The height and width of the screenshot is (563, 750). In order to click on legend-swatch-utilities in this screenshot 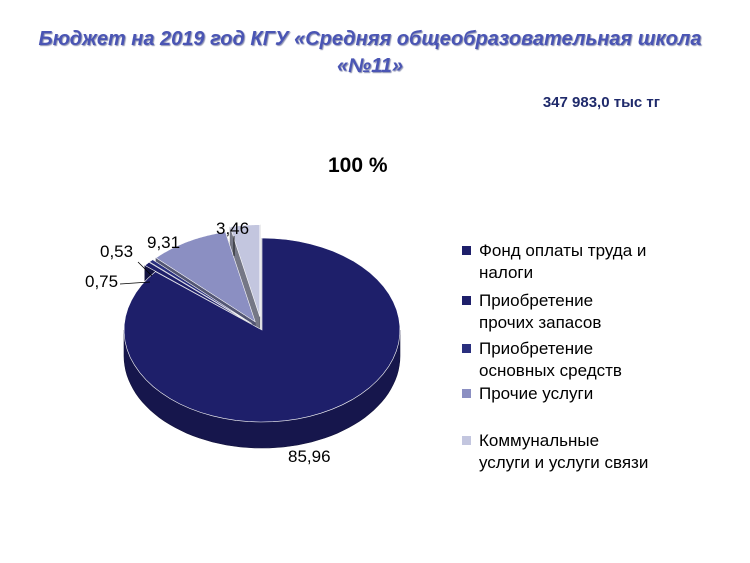, I will do `click(466, 440)`.